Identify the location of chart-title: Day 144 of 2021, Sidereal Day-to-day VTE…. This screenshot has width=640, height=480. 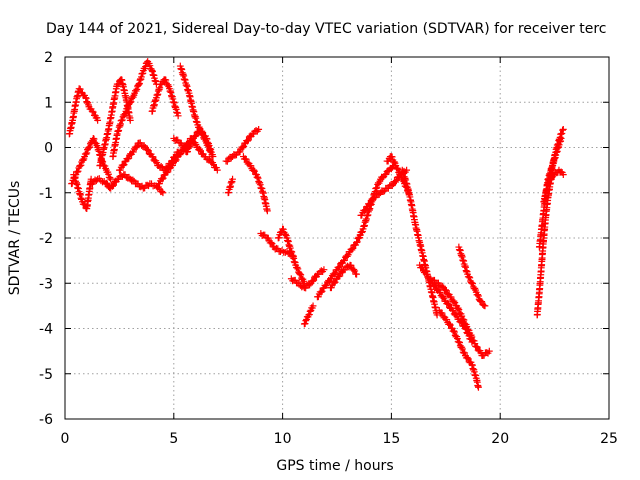
(326, 29).